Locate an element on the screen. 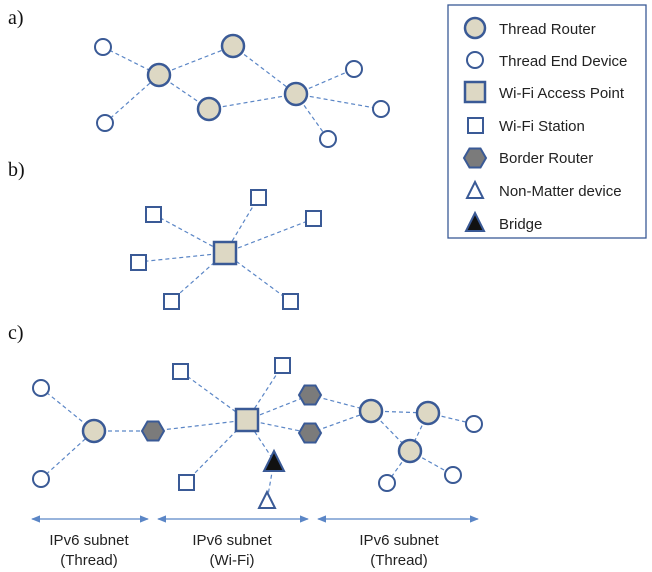 The width and height of the screenshot is (652, 572). subnet-label-wifi-line1: IPv6 subnet is located at coordinates (232, 540).